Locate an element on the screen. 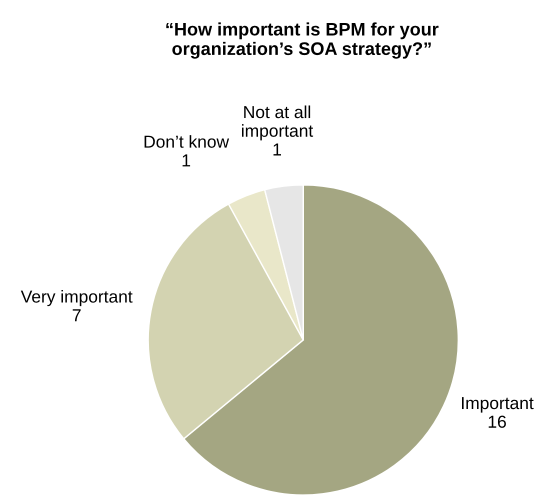  slice-label: Not at all important is located at coordinates (278, 122).